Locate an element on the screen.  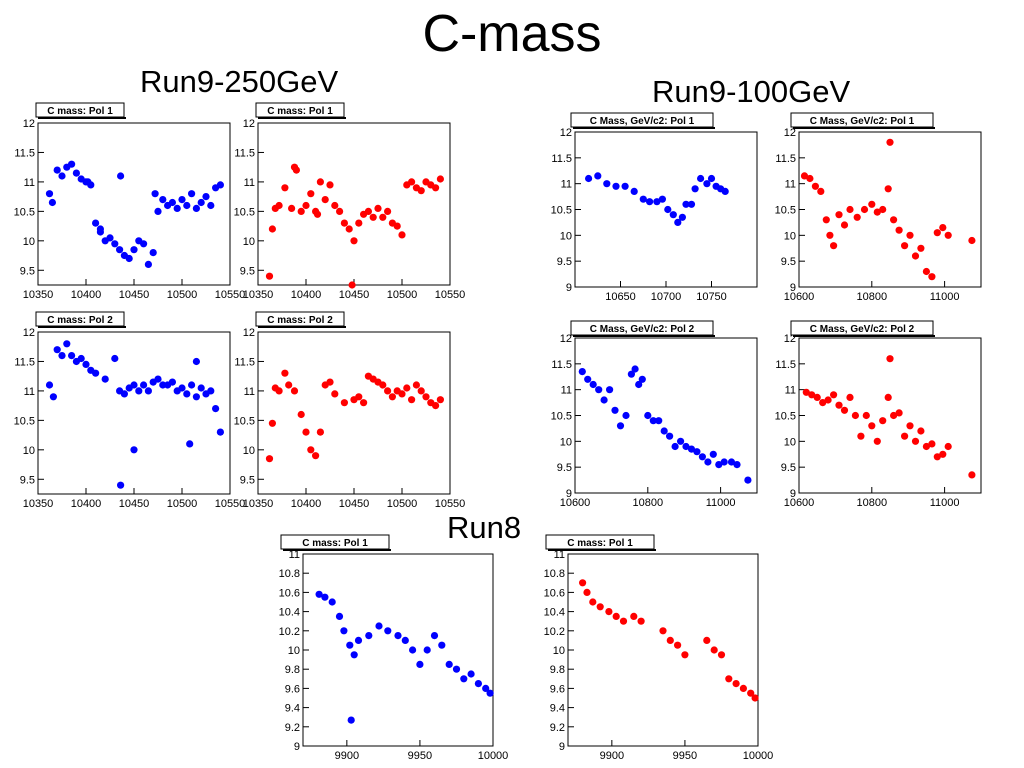
x-tick-label: 11000 is located at coordinates (945, 297).